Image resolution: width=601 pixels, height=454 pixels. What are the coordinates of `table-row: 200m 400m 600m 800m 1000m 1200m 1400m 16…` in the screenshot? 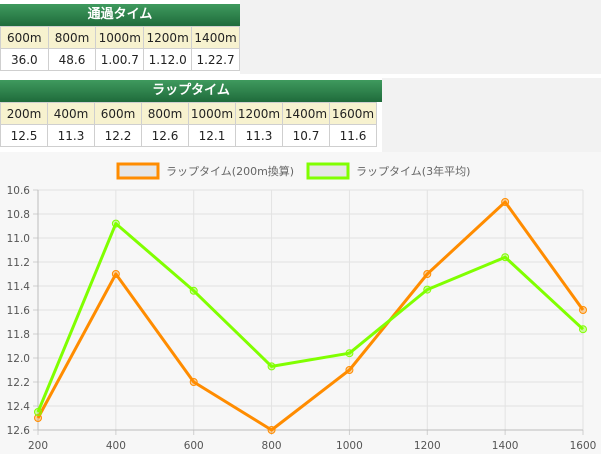 It's located at (188, 113).